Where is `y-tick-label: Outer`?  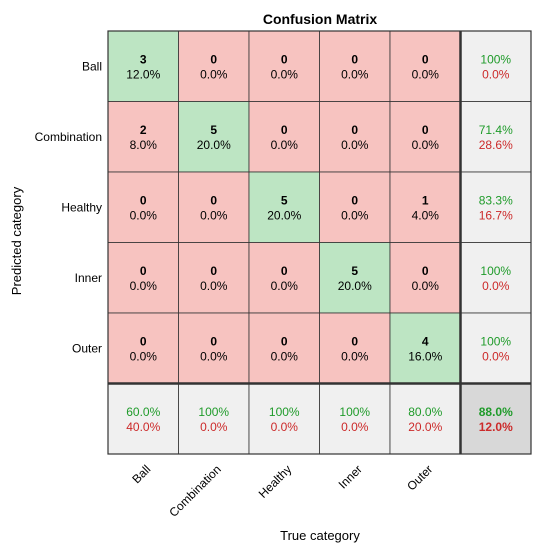 y-tick-label: Outer is located at coordinates (87, 348).